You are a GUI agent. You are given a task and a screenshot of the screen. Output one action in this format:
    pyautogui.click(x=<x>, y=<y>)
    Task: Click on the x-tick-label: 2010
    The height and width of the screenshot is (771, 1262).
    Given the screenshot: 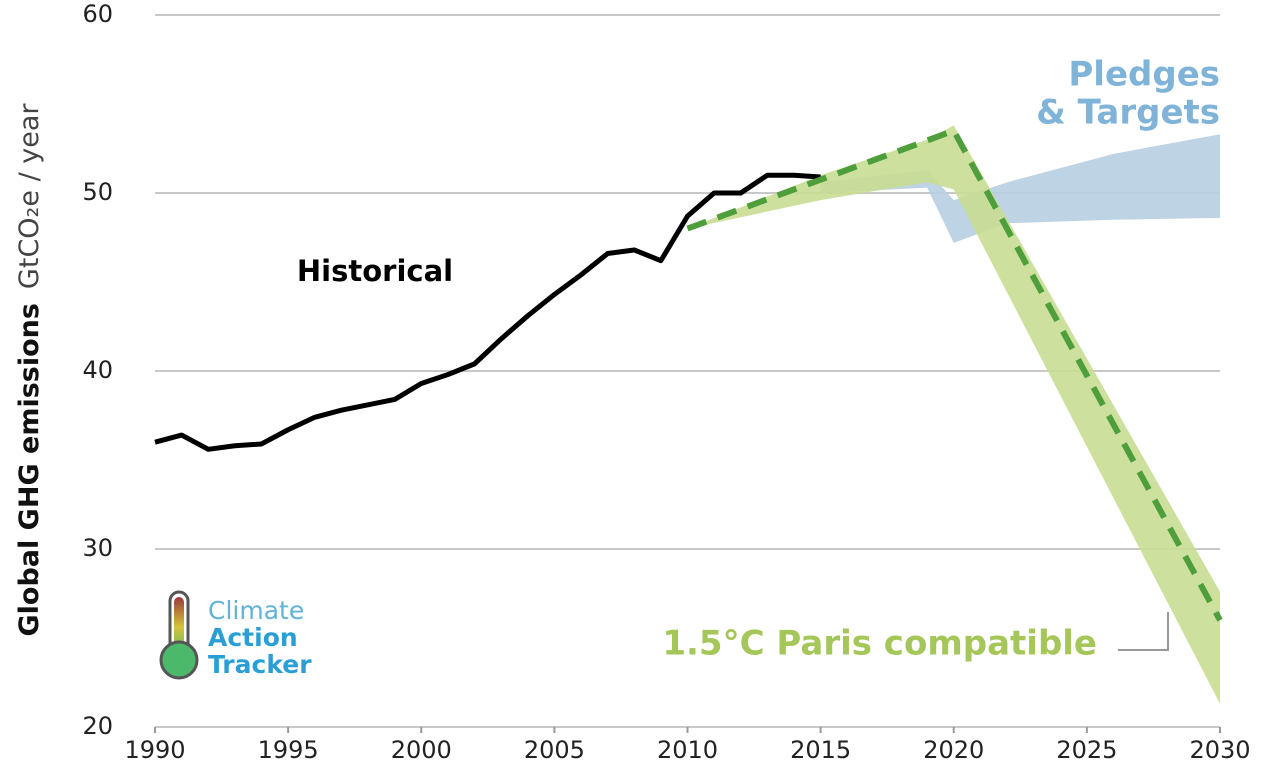 What is the action you would take?
    pyautogui.click(x=687, y=750)
    